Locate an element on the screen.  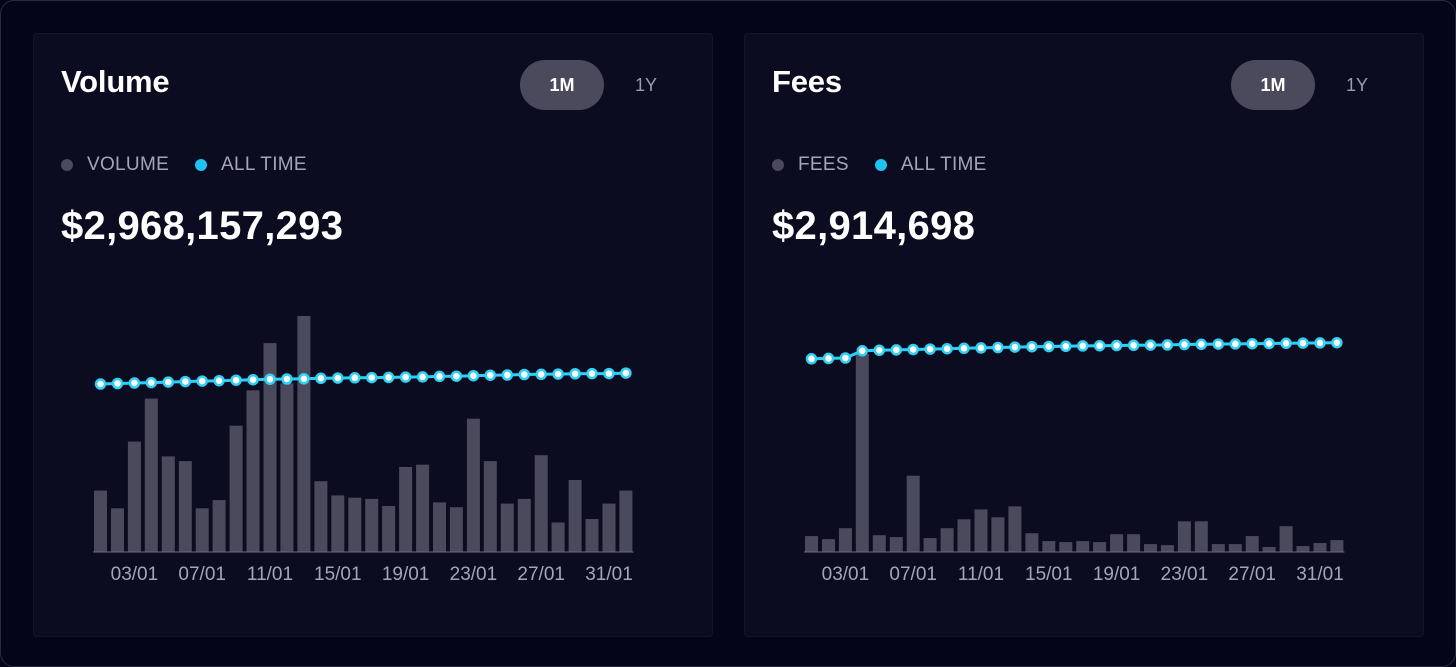
total-value: $2,968,157,293 is located at coordinates (202, 226).